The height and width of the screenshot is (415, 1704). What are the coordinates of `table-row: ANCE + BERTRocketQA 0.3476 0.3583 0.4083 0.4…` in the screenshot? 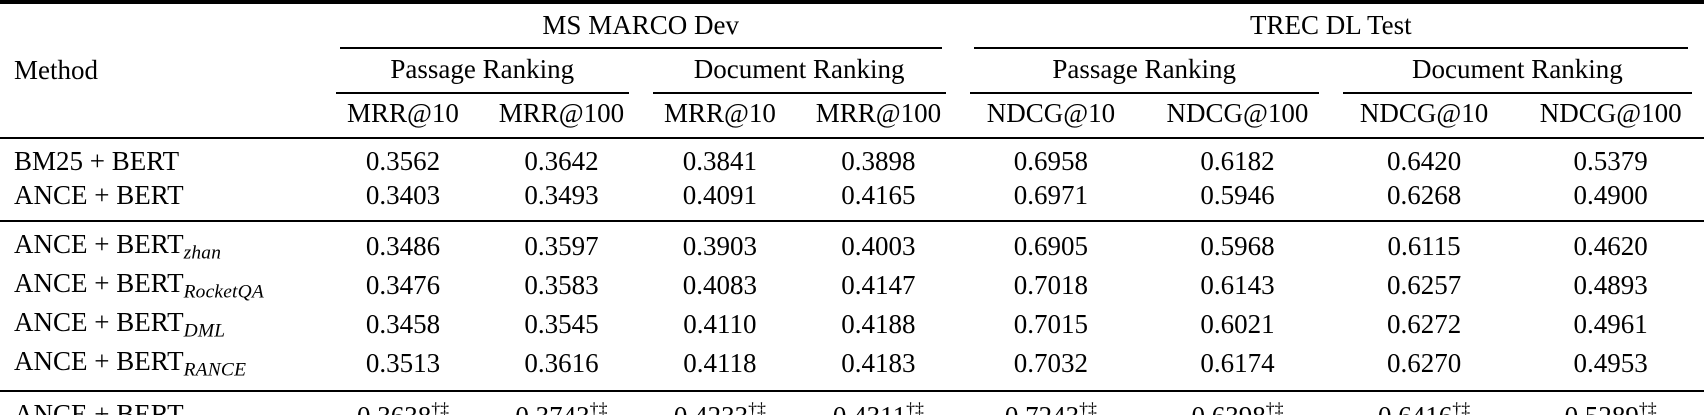 It's located at (852, 286).